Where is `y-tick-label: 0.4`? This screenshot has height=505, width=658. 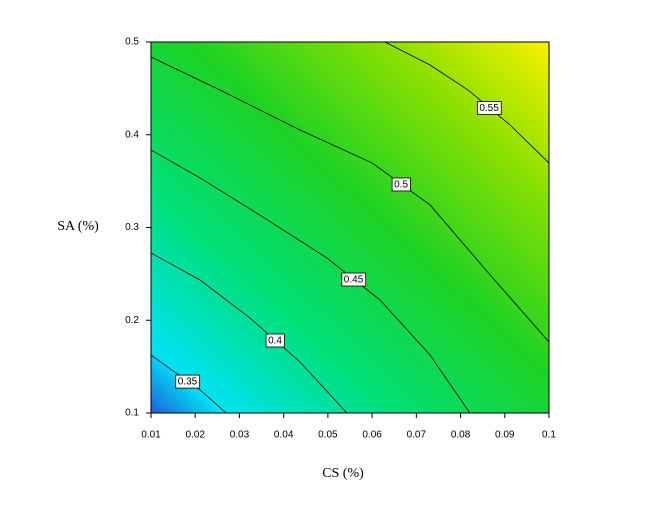
y-tick-label: 0.4 is located at coordinates (132, 134).